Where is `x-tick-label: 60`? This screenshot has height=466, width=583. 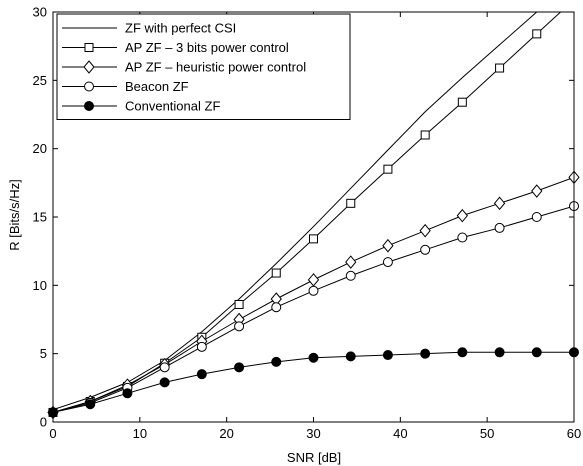 x-tick-label: 60 is located at coordinates (574, 433).